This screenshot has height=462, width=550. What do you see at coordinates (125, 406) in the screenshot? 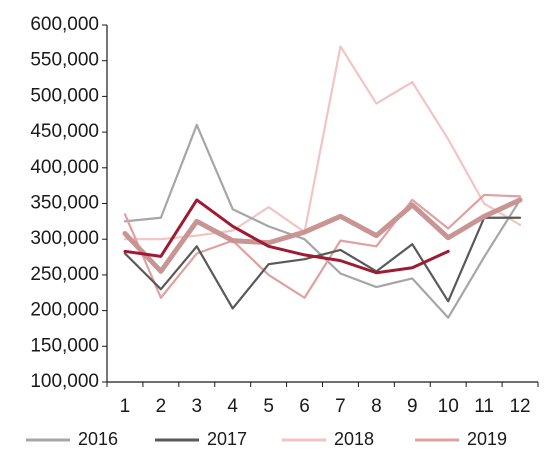
I see `x-tick-label: 1` at bounding box center [125, 406].